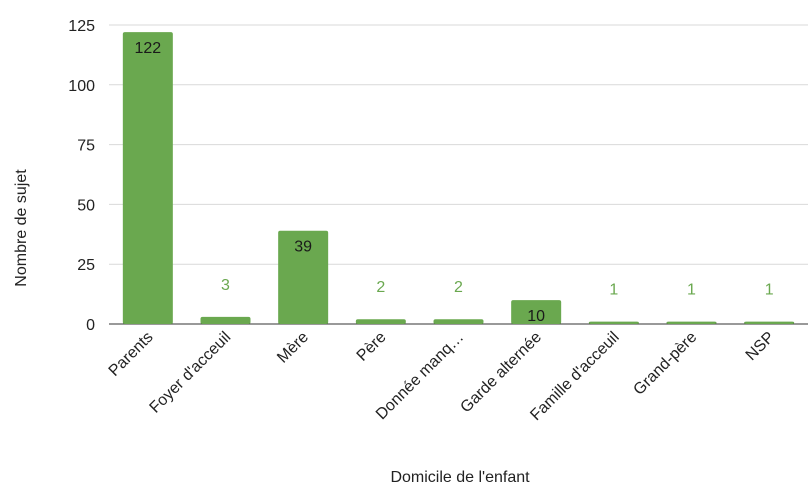 The height and width of the screenshot is (484, 810). What do you see at coordinates (81, 26) in the screenshot?
I see `y-tick-label: 125` at bounding box center [81, 26].